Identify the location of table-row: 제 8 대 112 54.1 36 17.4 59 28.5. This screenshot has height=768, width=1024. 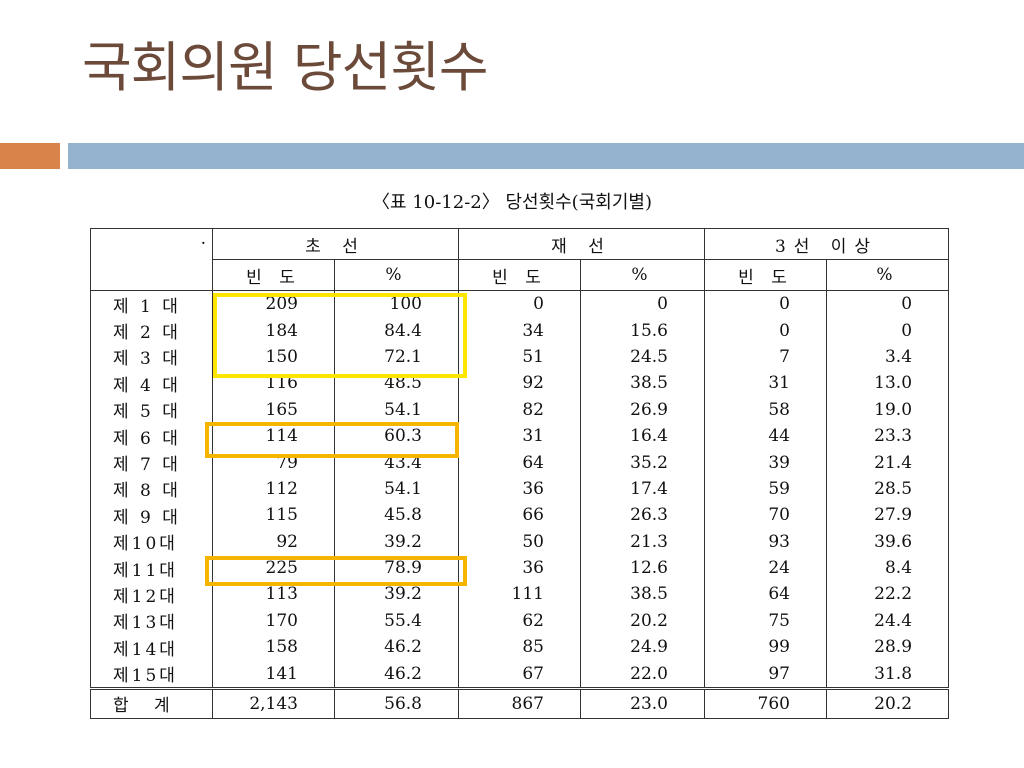
(520, 489).